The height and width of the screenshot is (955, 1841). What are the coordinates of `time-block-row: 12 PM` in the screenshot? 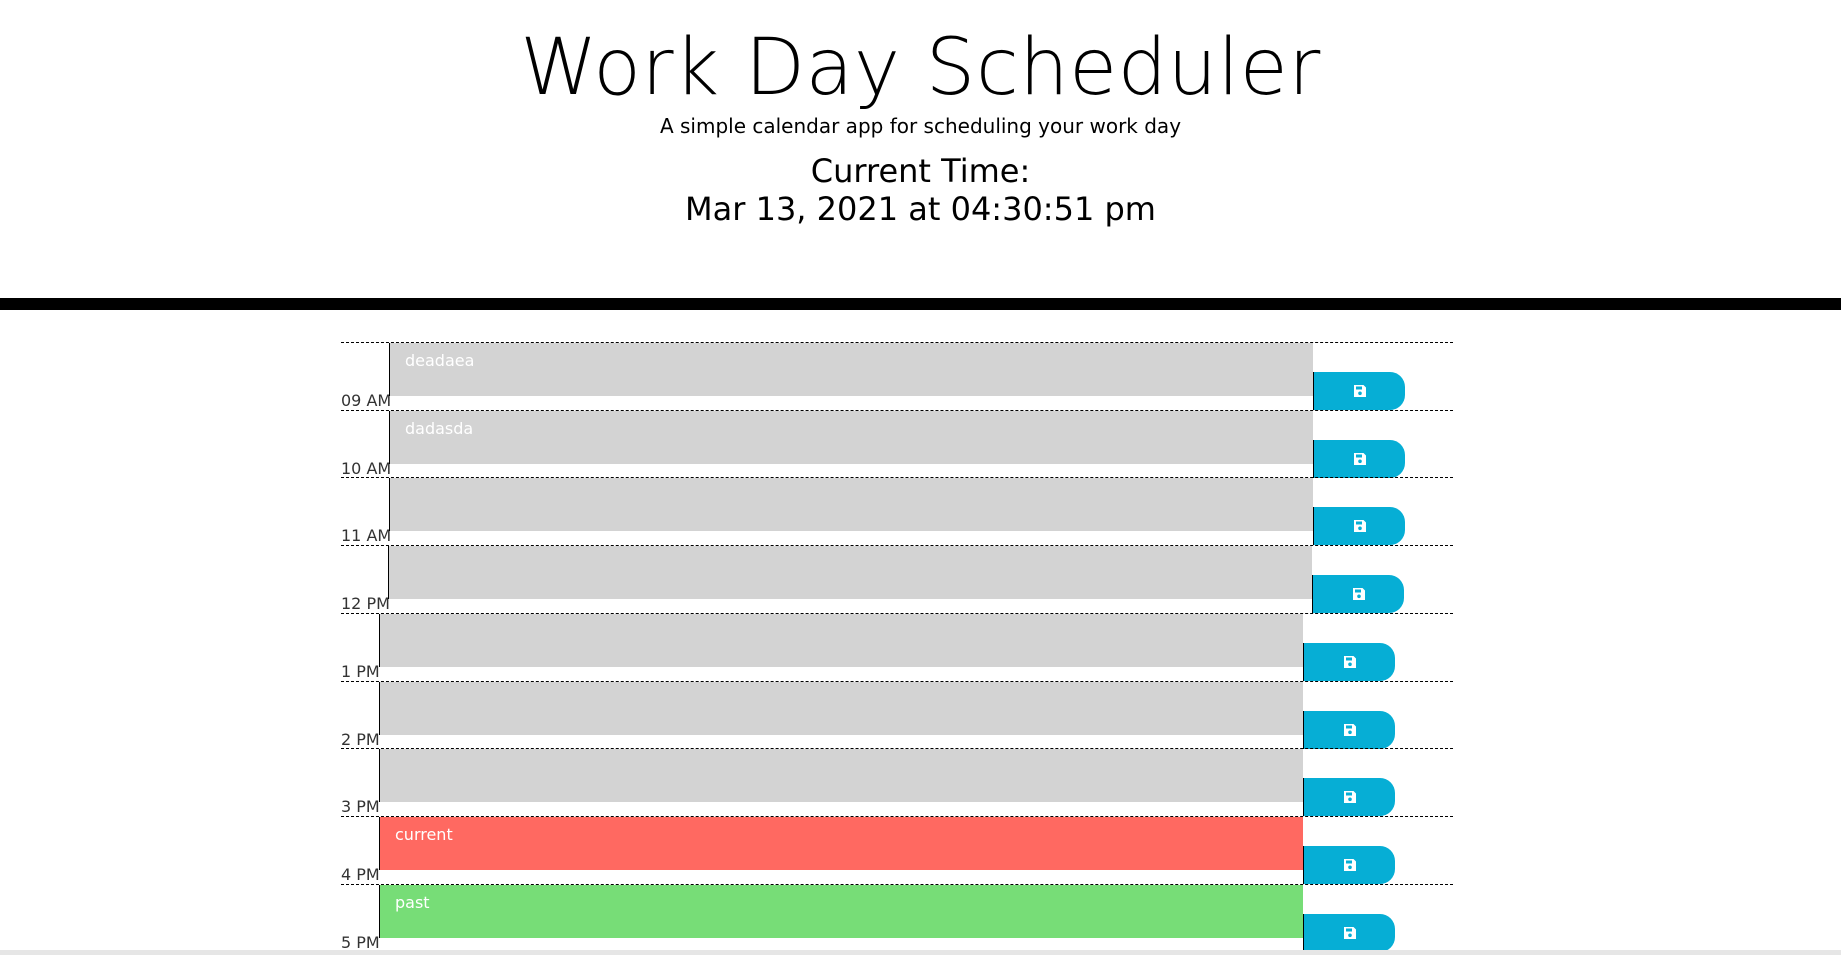 It's located at (897, 579).